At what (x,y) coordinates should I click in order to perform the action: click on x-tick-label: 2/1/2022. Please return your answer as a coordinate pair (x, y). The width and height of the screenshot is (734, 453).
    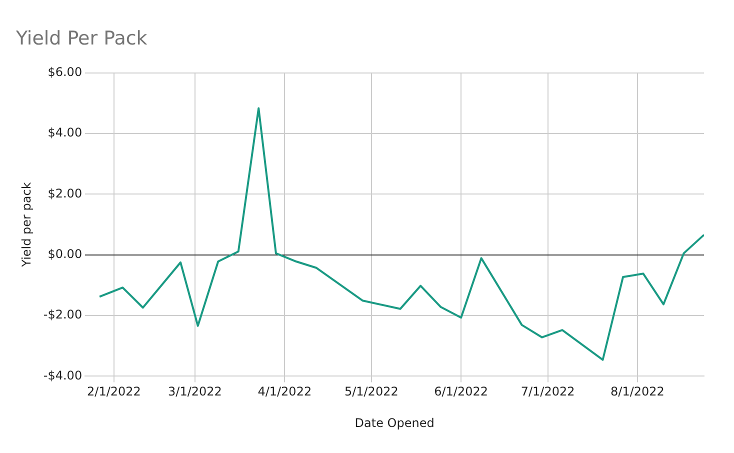
    Looking at the image, I should click on (114, 391).